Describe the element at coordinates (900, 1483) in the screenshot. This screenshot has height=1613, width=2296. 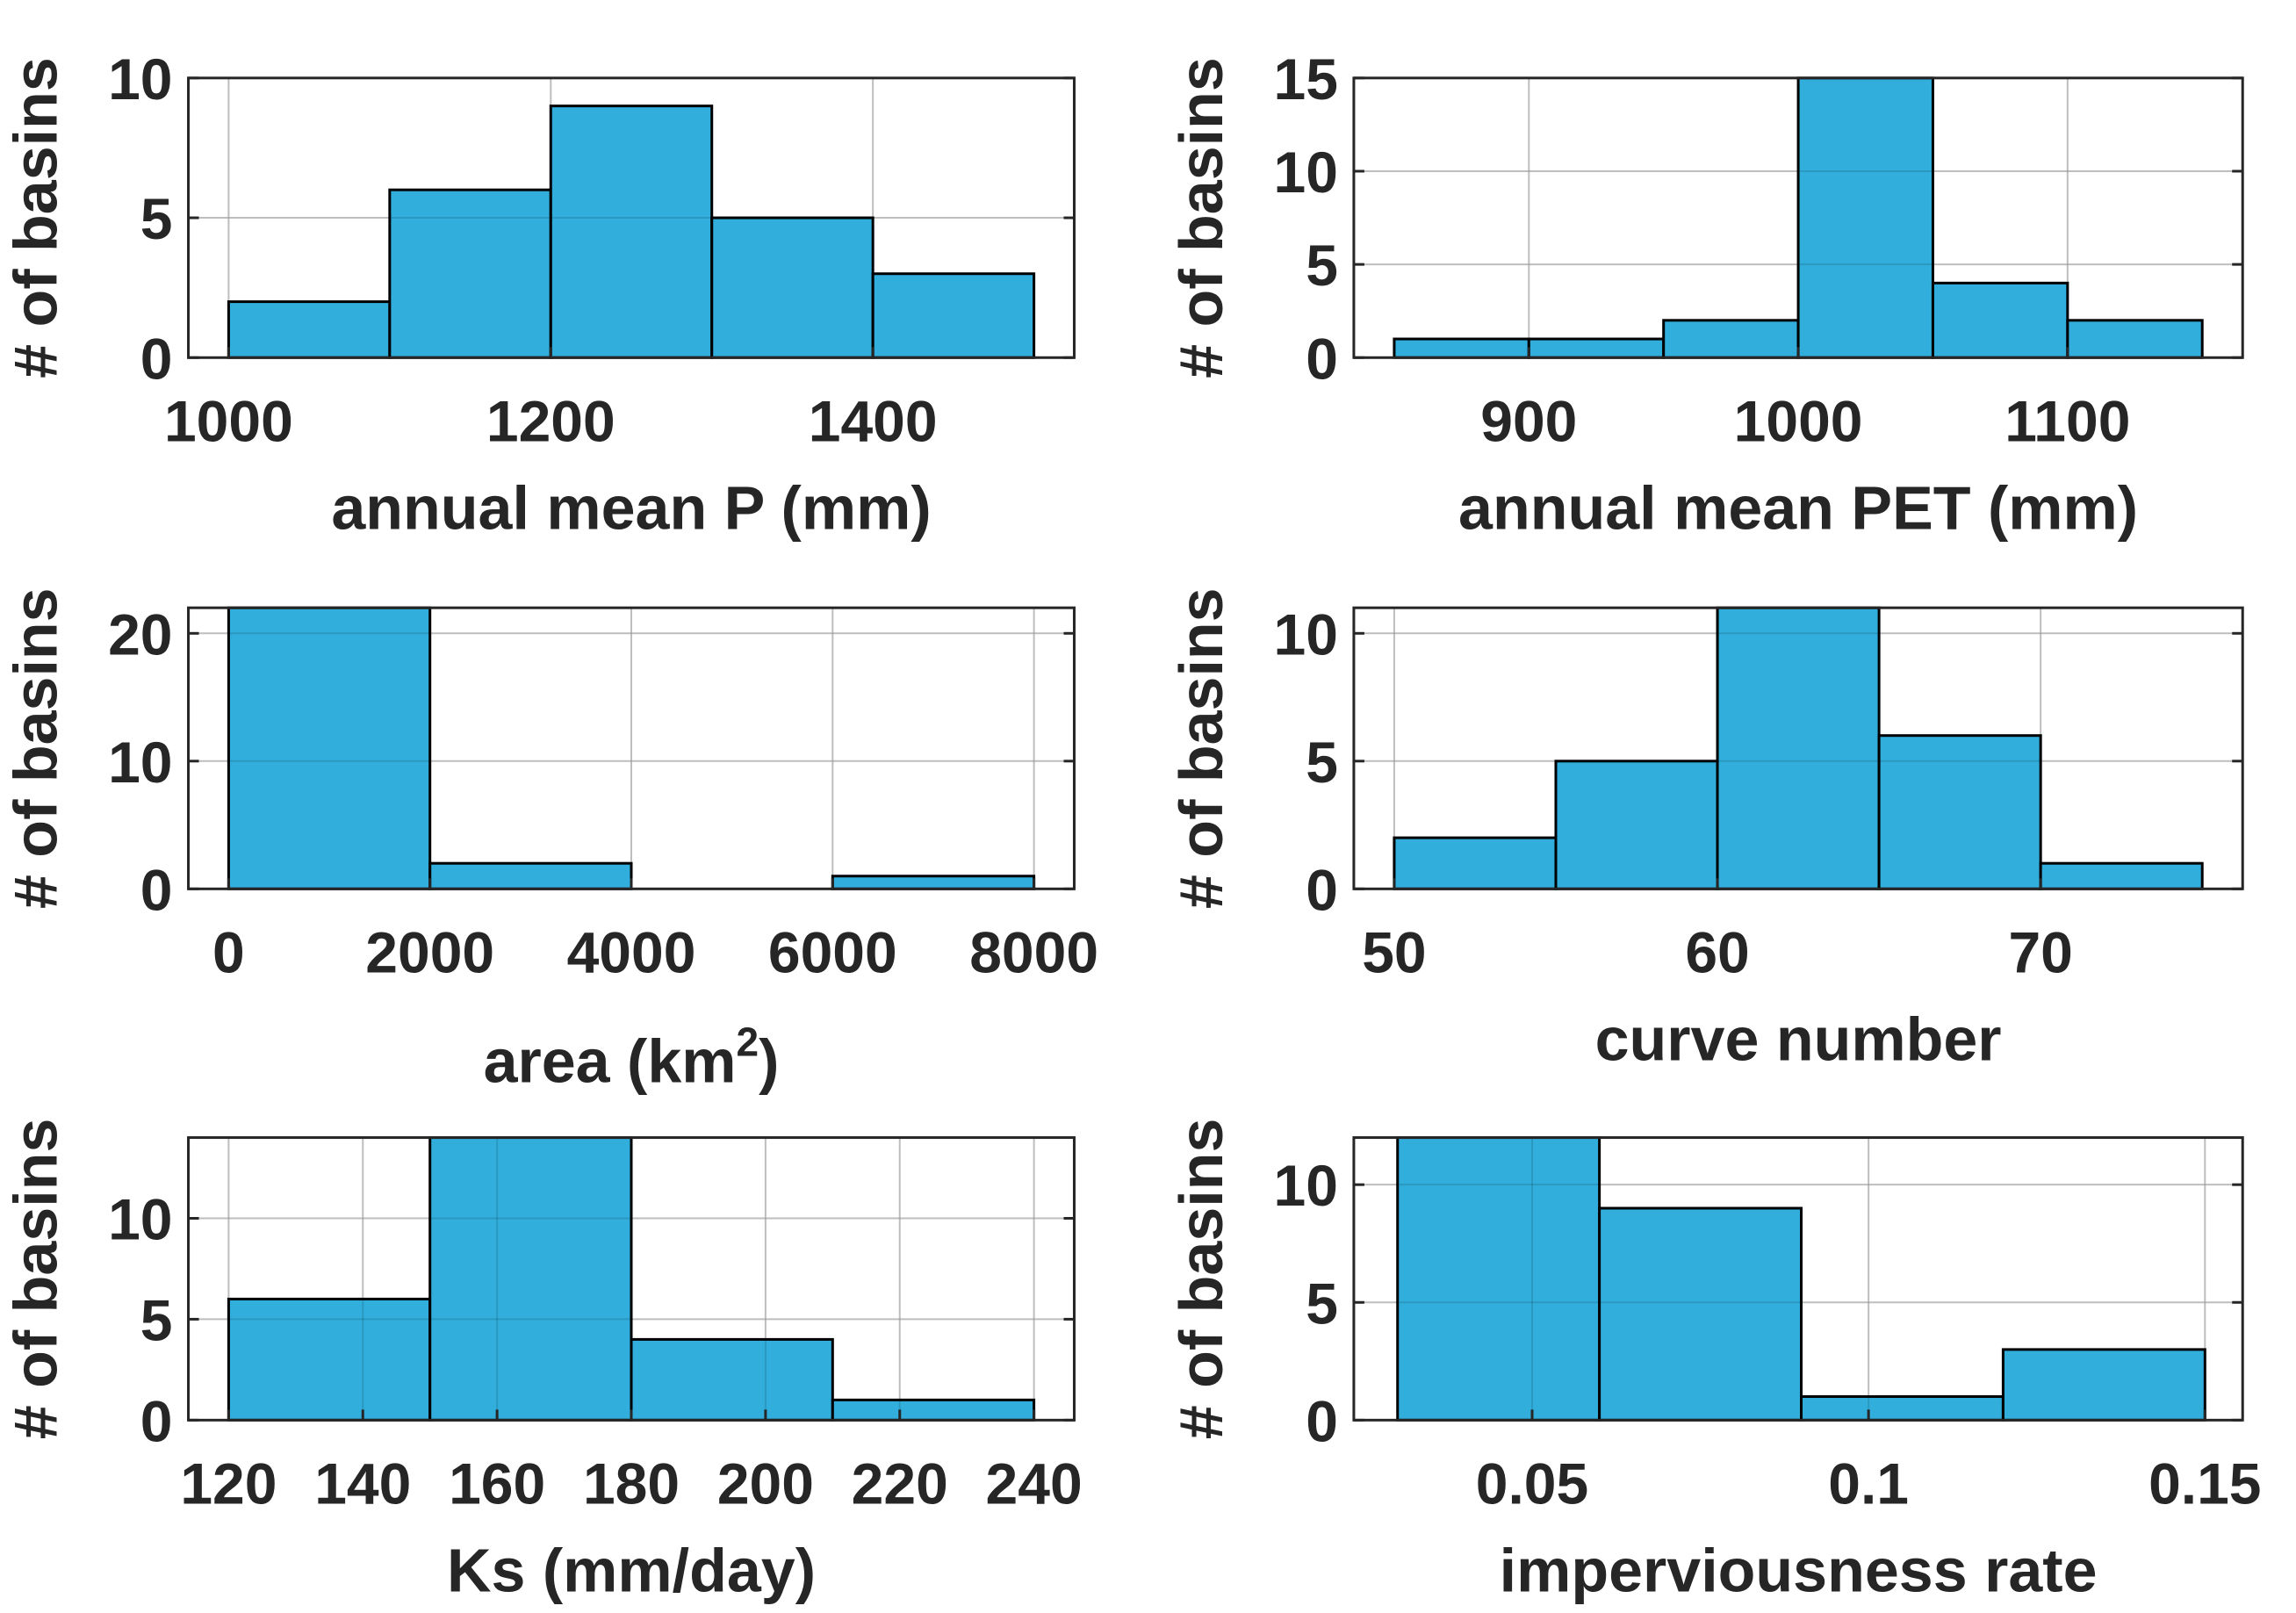
I see `x-tick-label: 220` at that location.